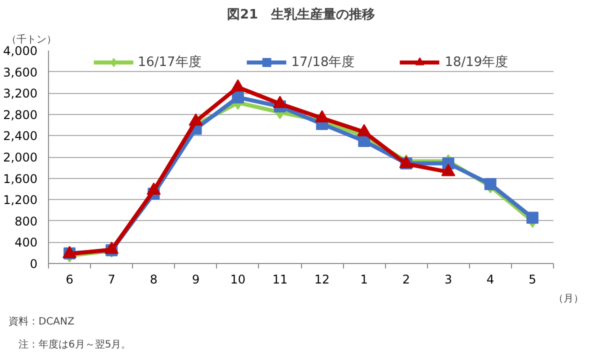 This screenshot has width=593, height=355. What do you see at coordinates (280, 279) in the screenshot?
I see `x-tick-label: 11` at bounding box center [280, 279].